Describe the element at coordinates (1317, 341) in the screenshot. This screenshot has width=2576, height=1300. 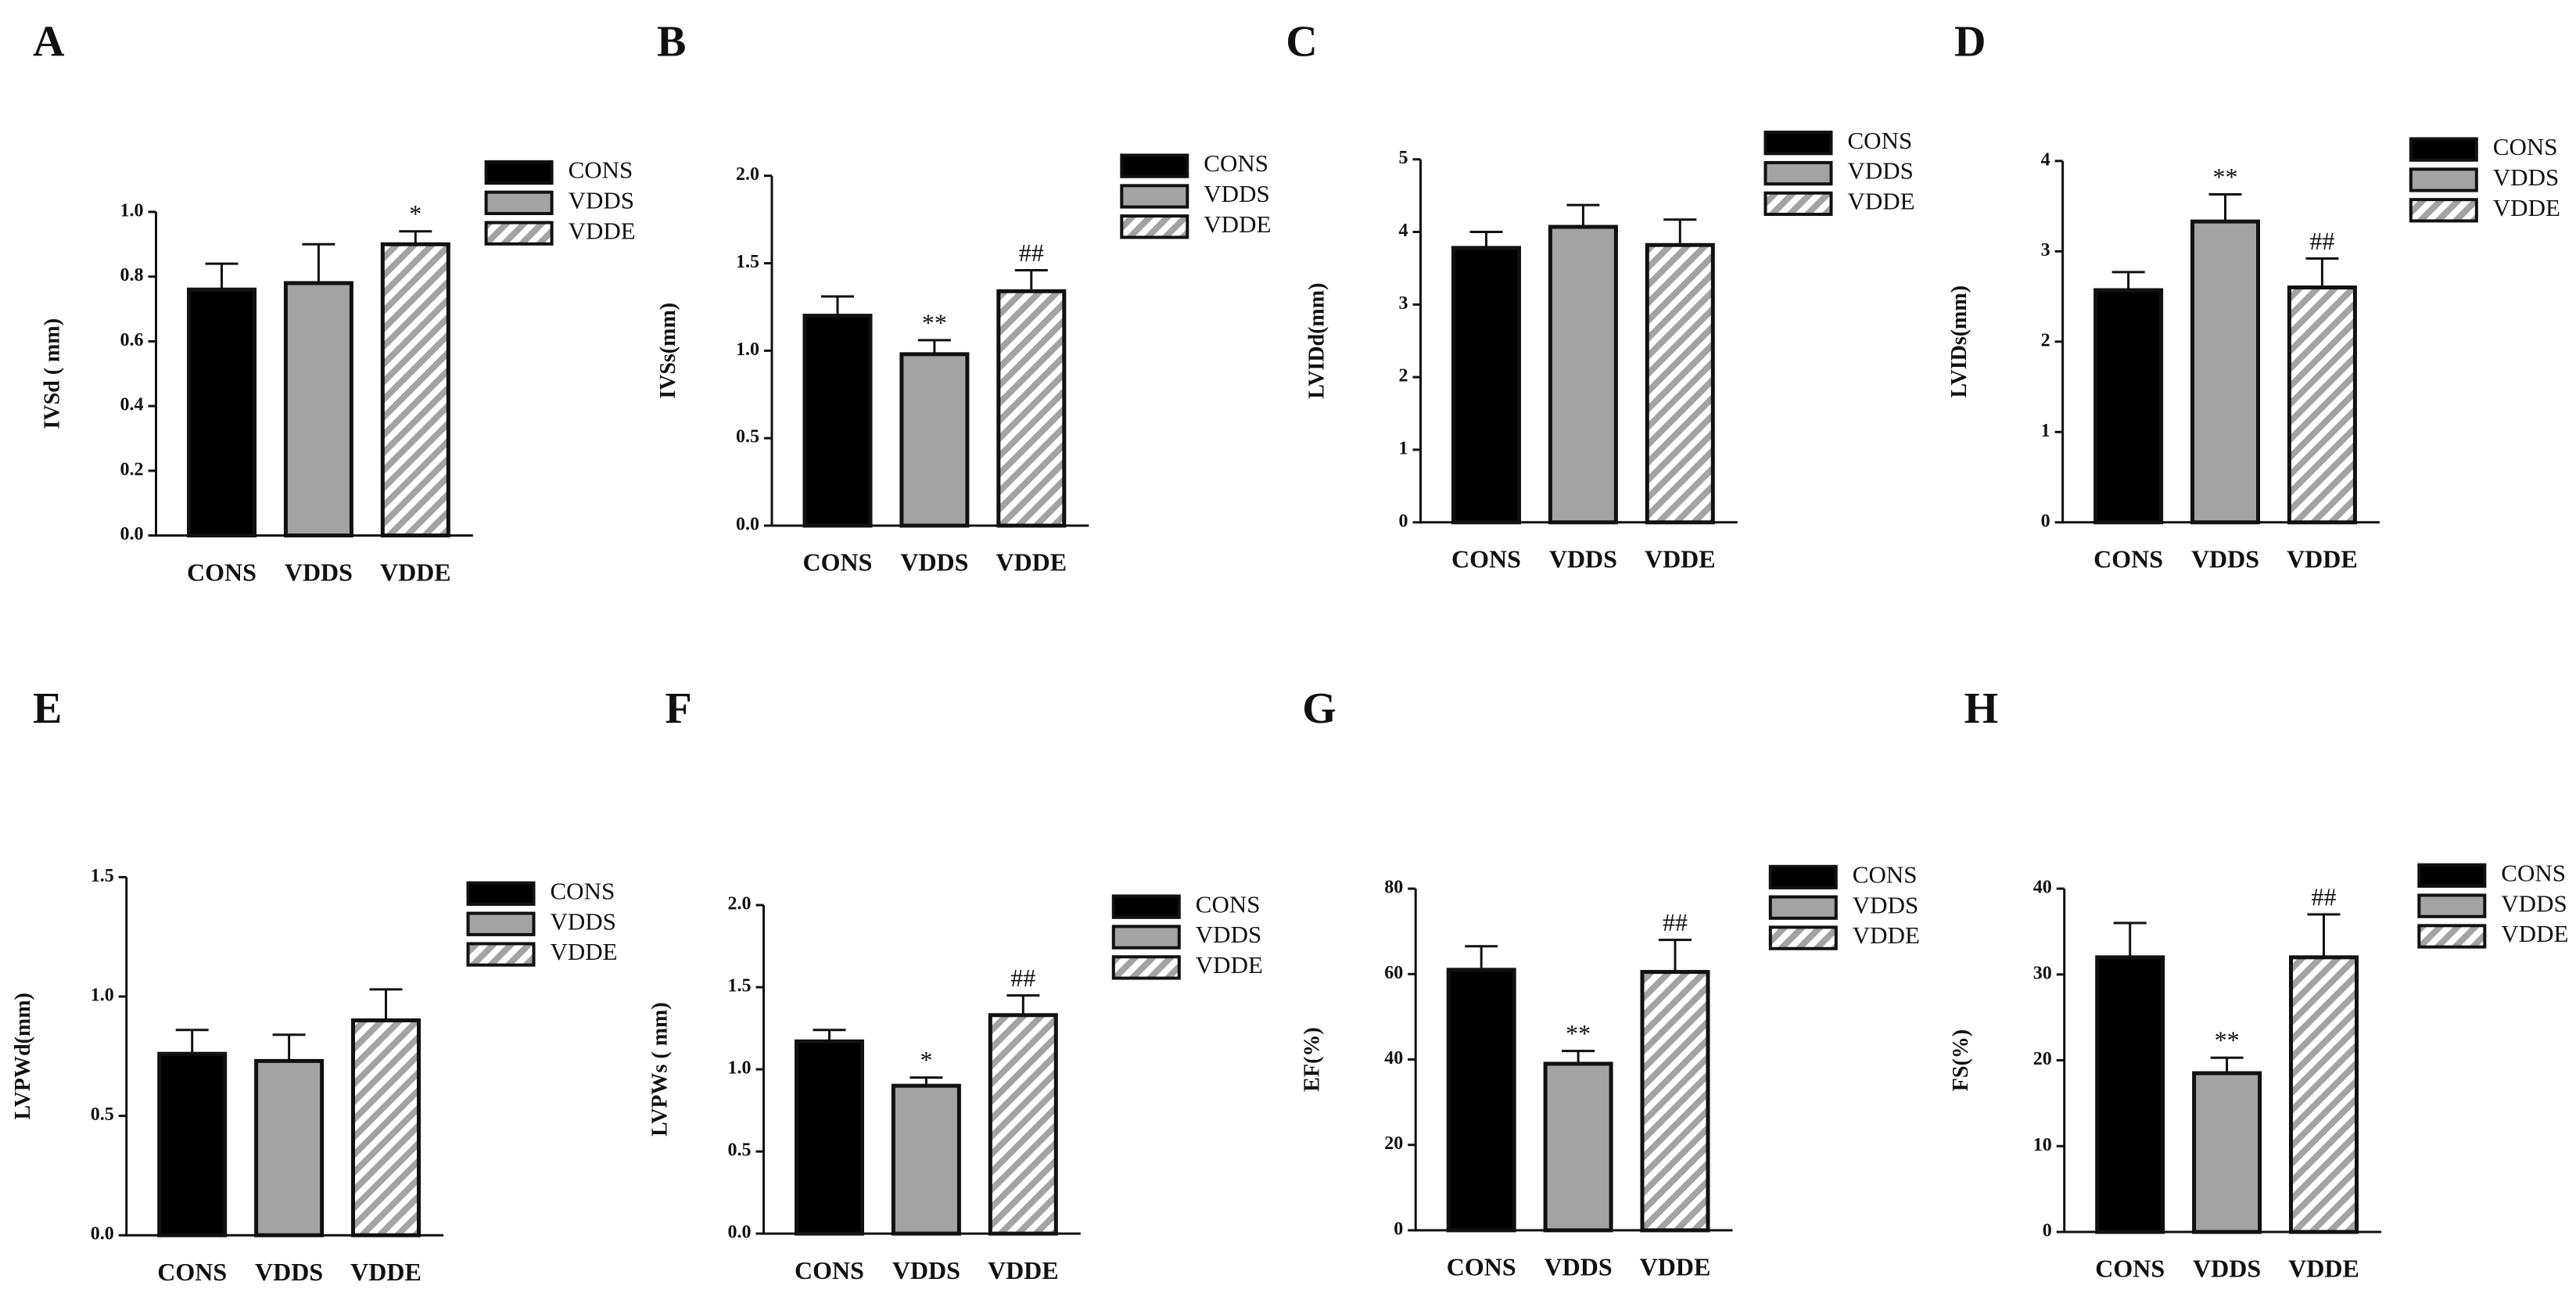
I see `y-axis-label: LVIDd(mm)` at that location.